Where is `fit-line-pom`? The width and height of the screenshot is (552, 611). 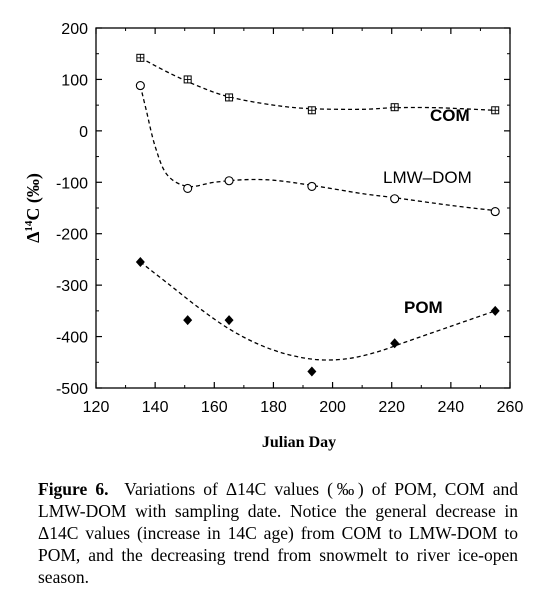
fit-line-pom is located at coordinates (317, 311).